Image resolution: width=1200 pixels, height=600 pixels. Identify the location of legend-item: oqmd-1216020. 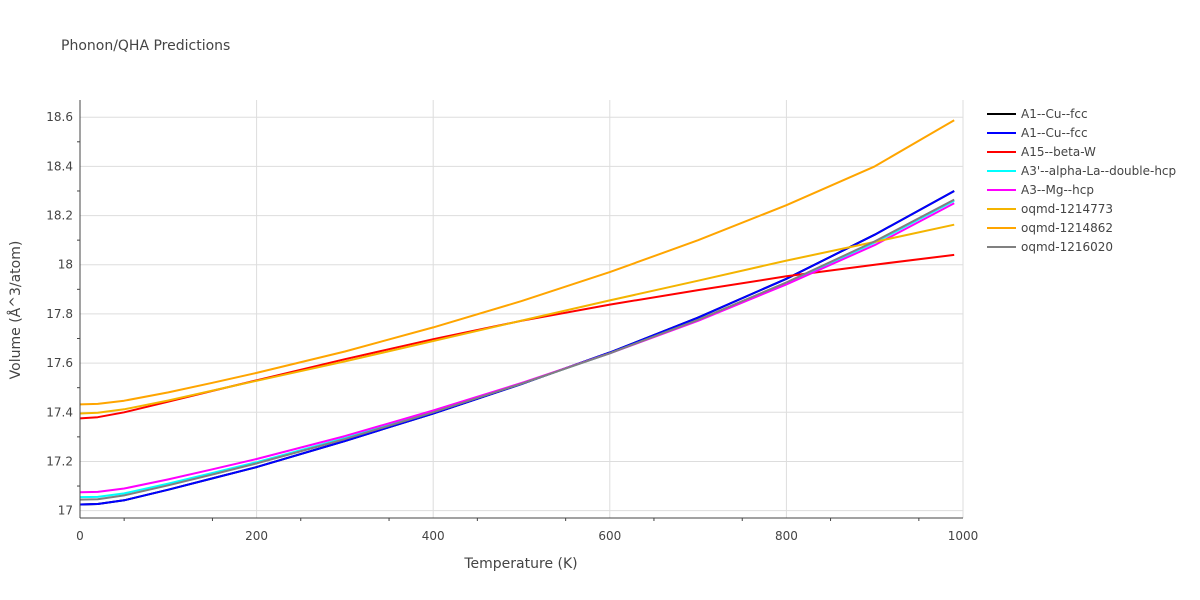
(1050, 247).